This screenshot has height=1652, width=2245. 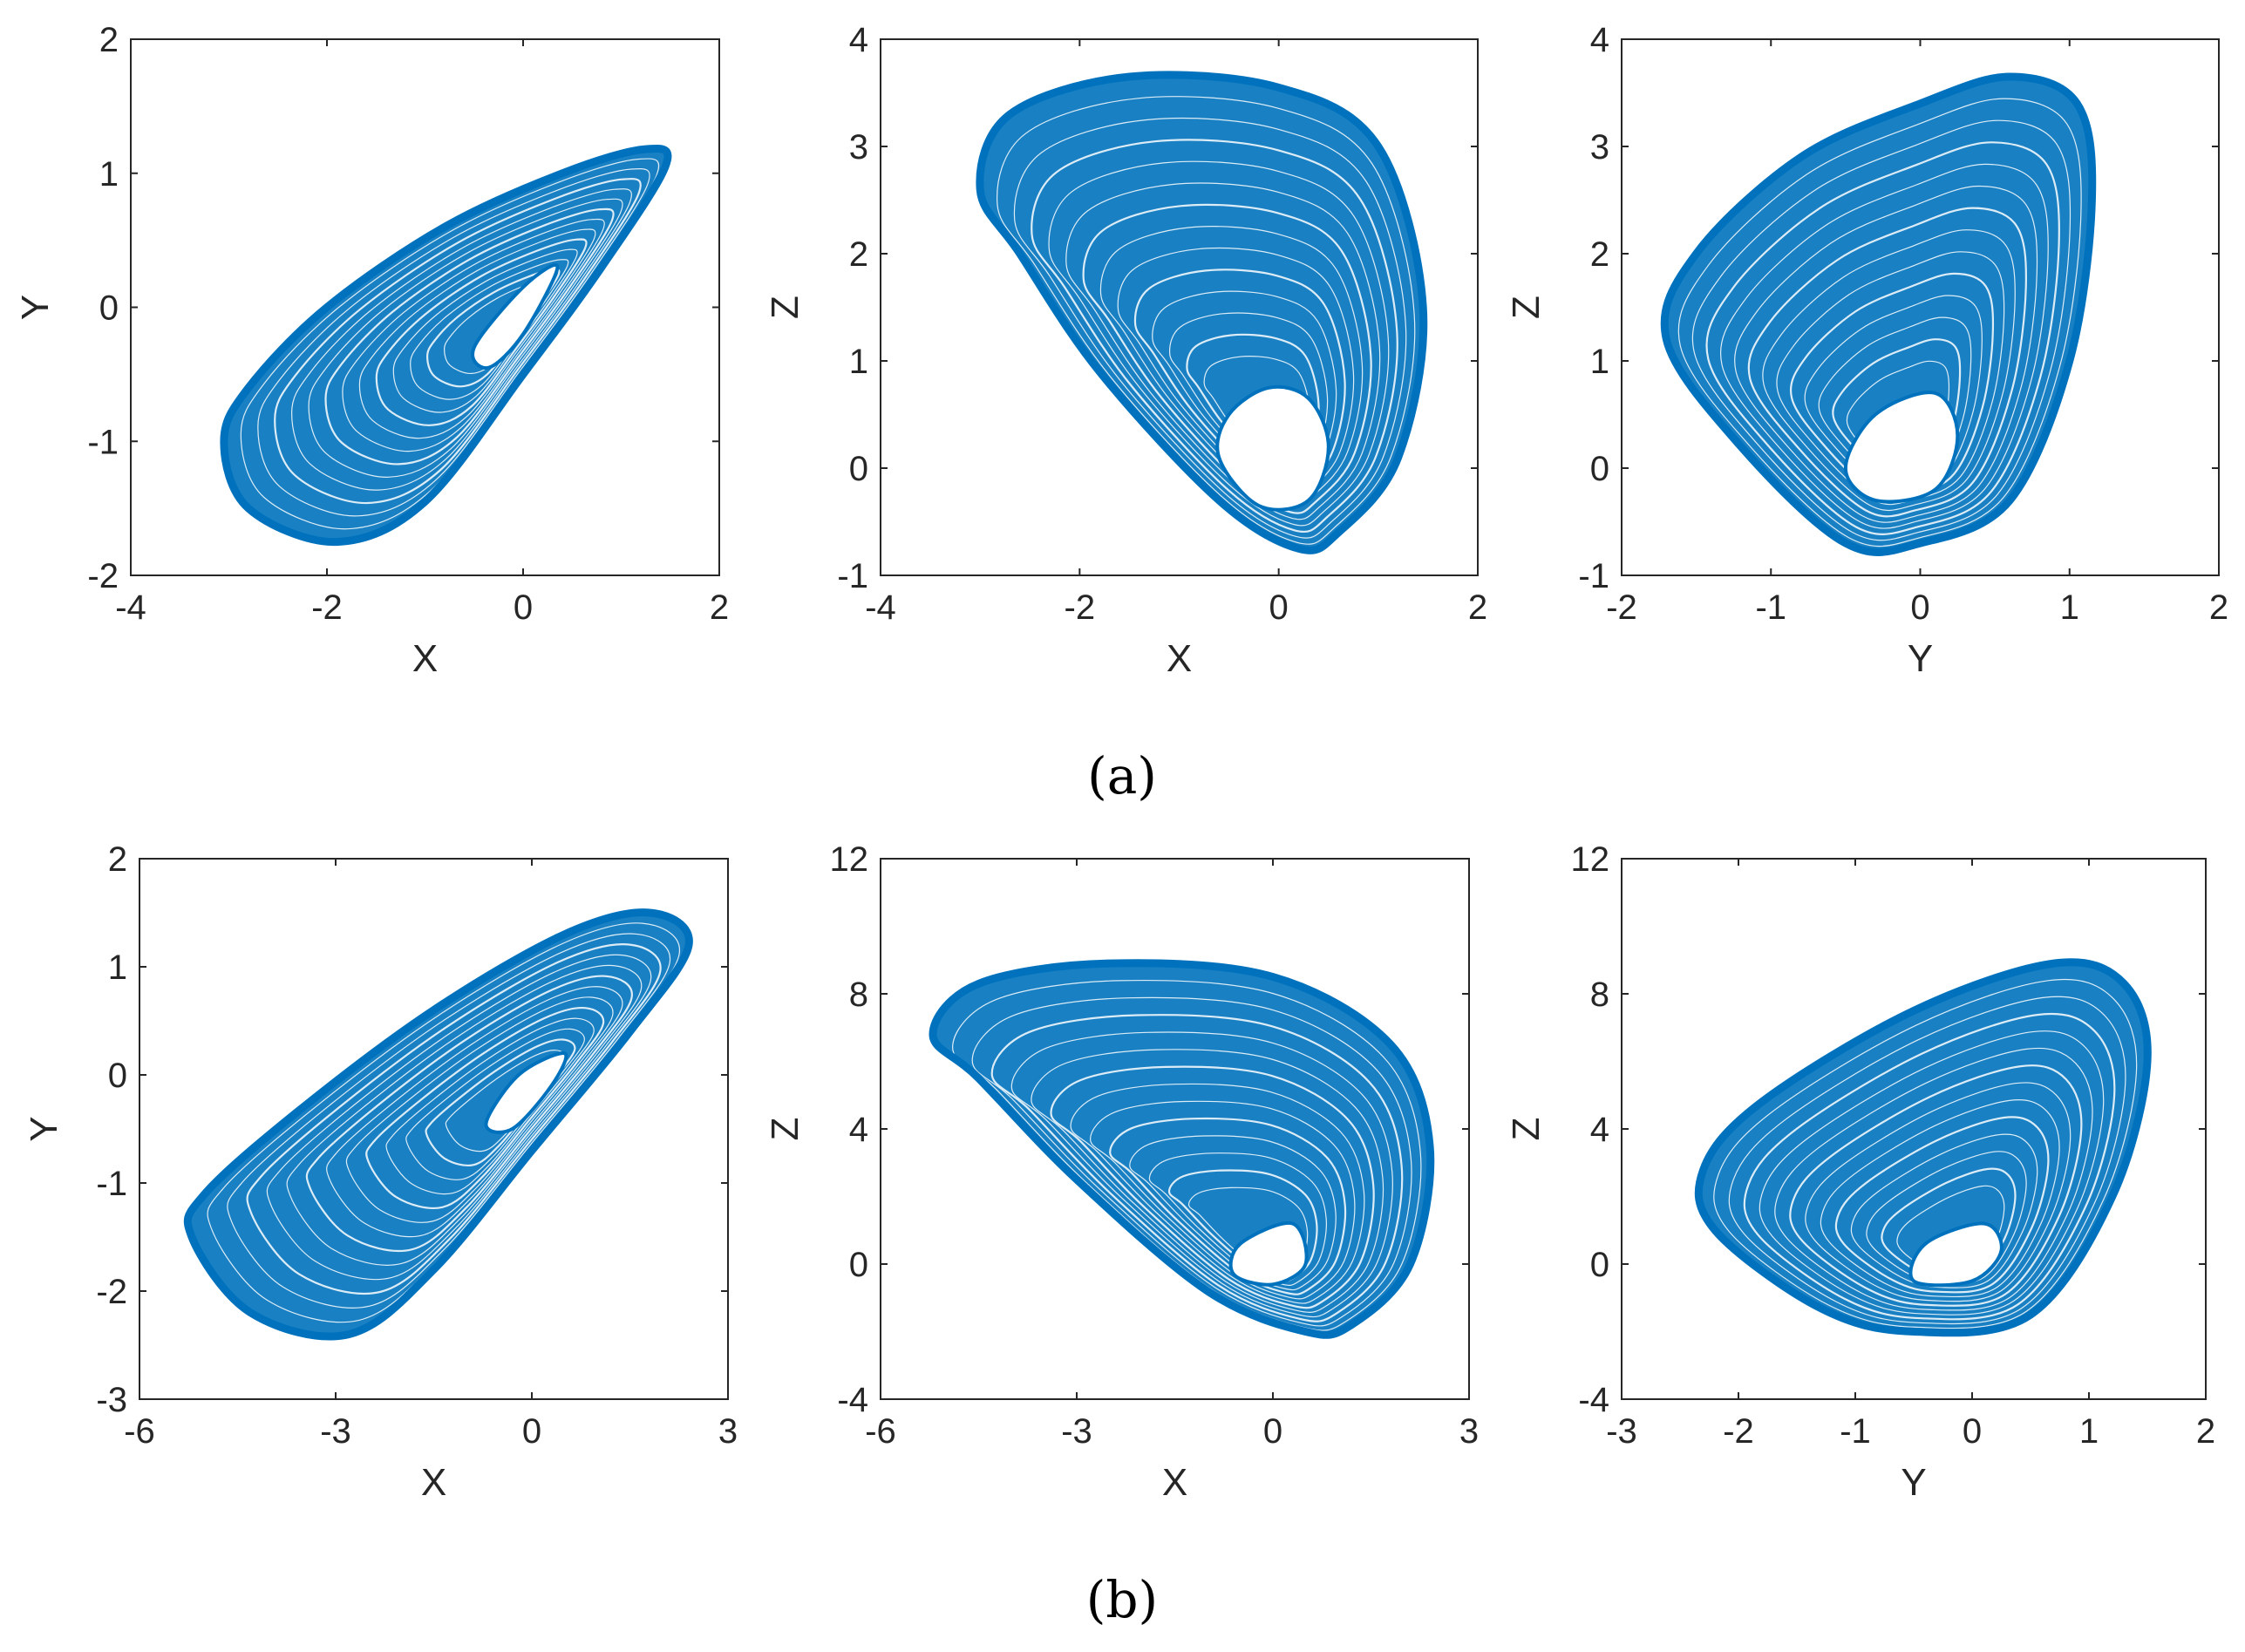 I want to click on y-tick-label: 8, so click(x=1599, y=995).